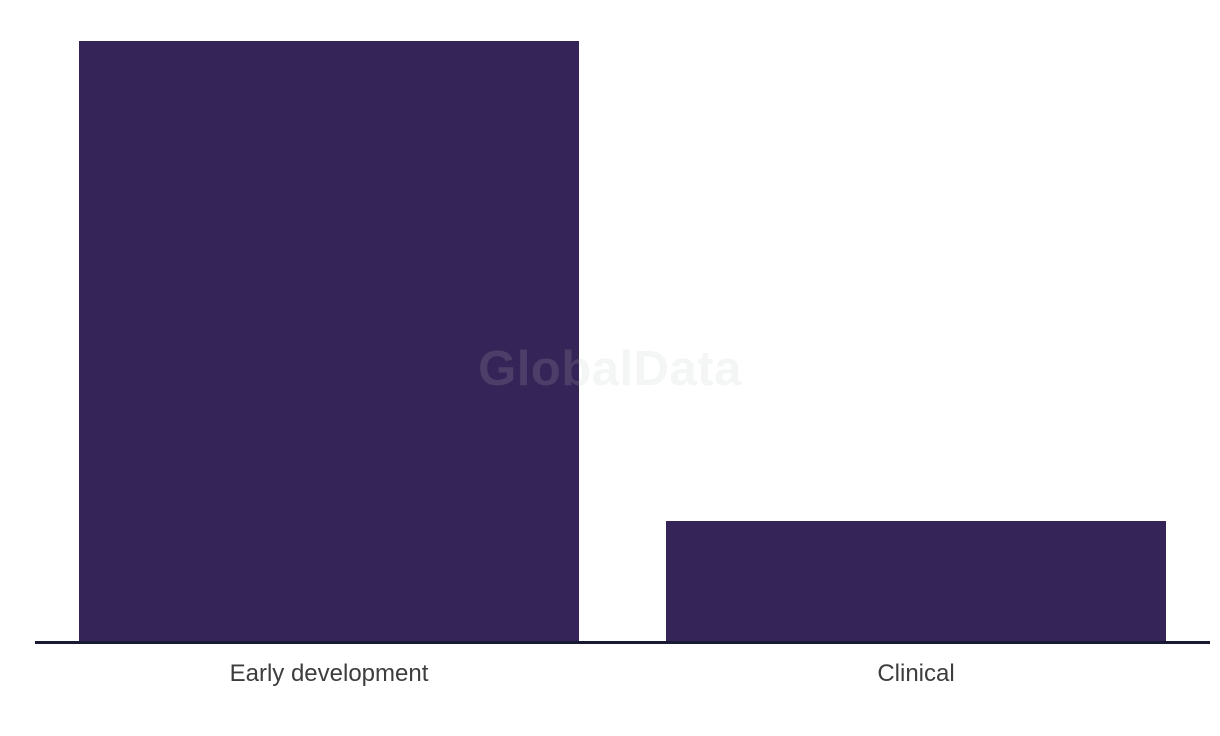  I want to click on x-axis-label: Early development, so click(329, 673).